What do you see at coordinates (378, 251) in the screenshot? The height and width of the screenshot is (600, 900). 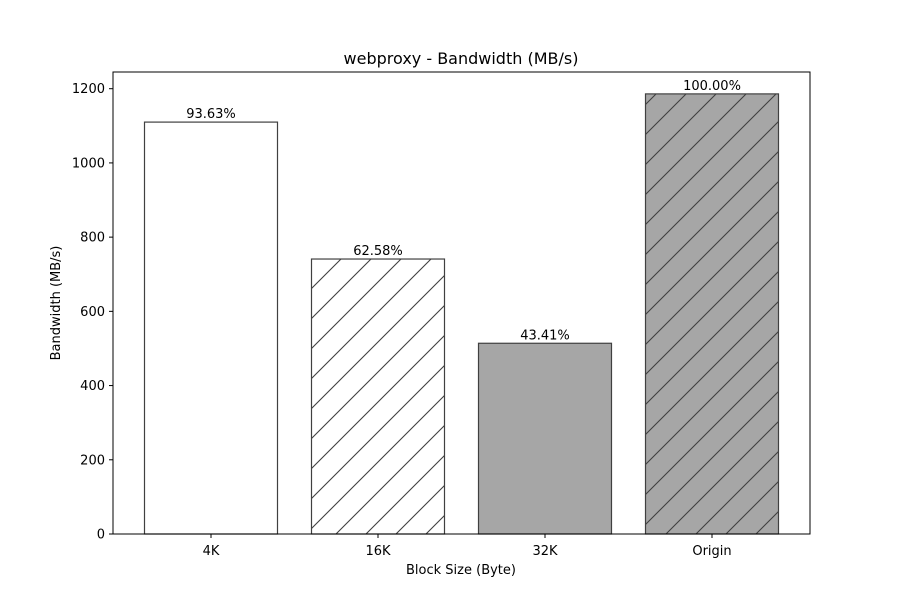 I see `data-label-16k: 62.58%` at bounding box center [378, 251].